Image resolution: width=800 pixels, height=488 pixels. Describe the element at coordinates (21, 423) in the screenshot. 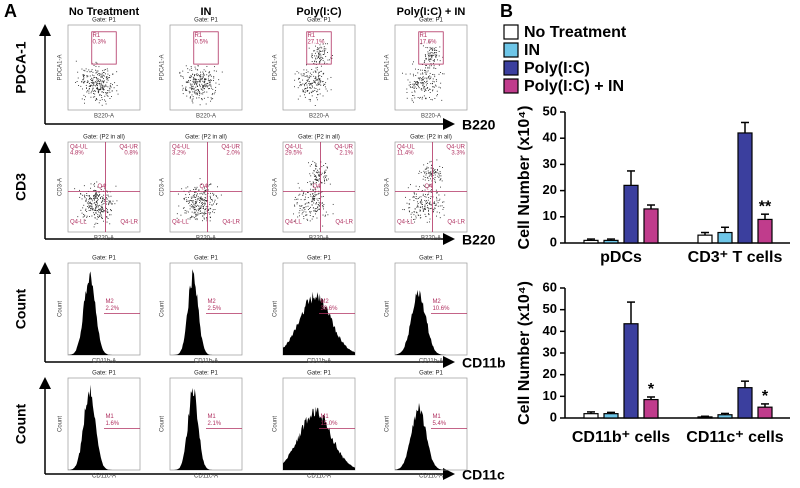

I see `y-axis-label: Count` at that location.